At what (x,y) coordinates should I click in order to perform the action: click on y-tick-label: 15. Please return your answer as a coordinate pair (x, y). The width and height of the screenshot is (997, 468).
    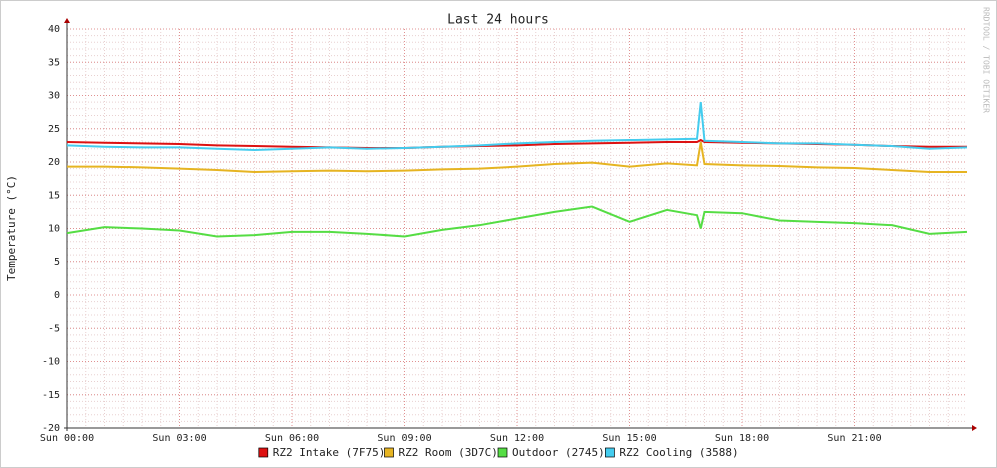
    Looking at the image, I should click on (54, 195).